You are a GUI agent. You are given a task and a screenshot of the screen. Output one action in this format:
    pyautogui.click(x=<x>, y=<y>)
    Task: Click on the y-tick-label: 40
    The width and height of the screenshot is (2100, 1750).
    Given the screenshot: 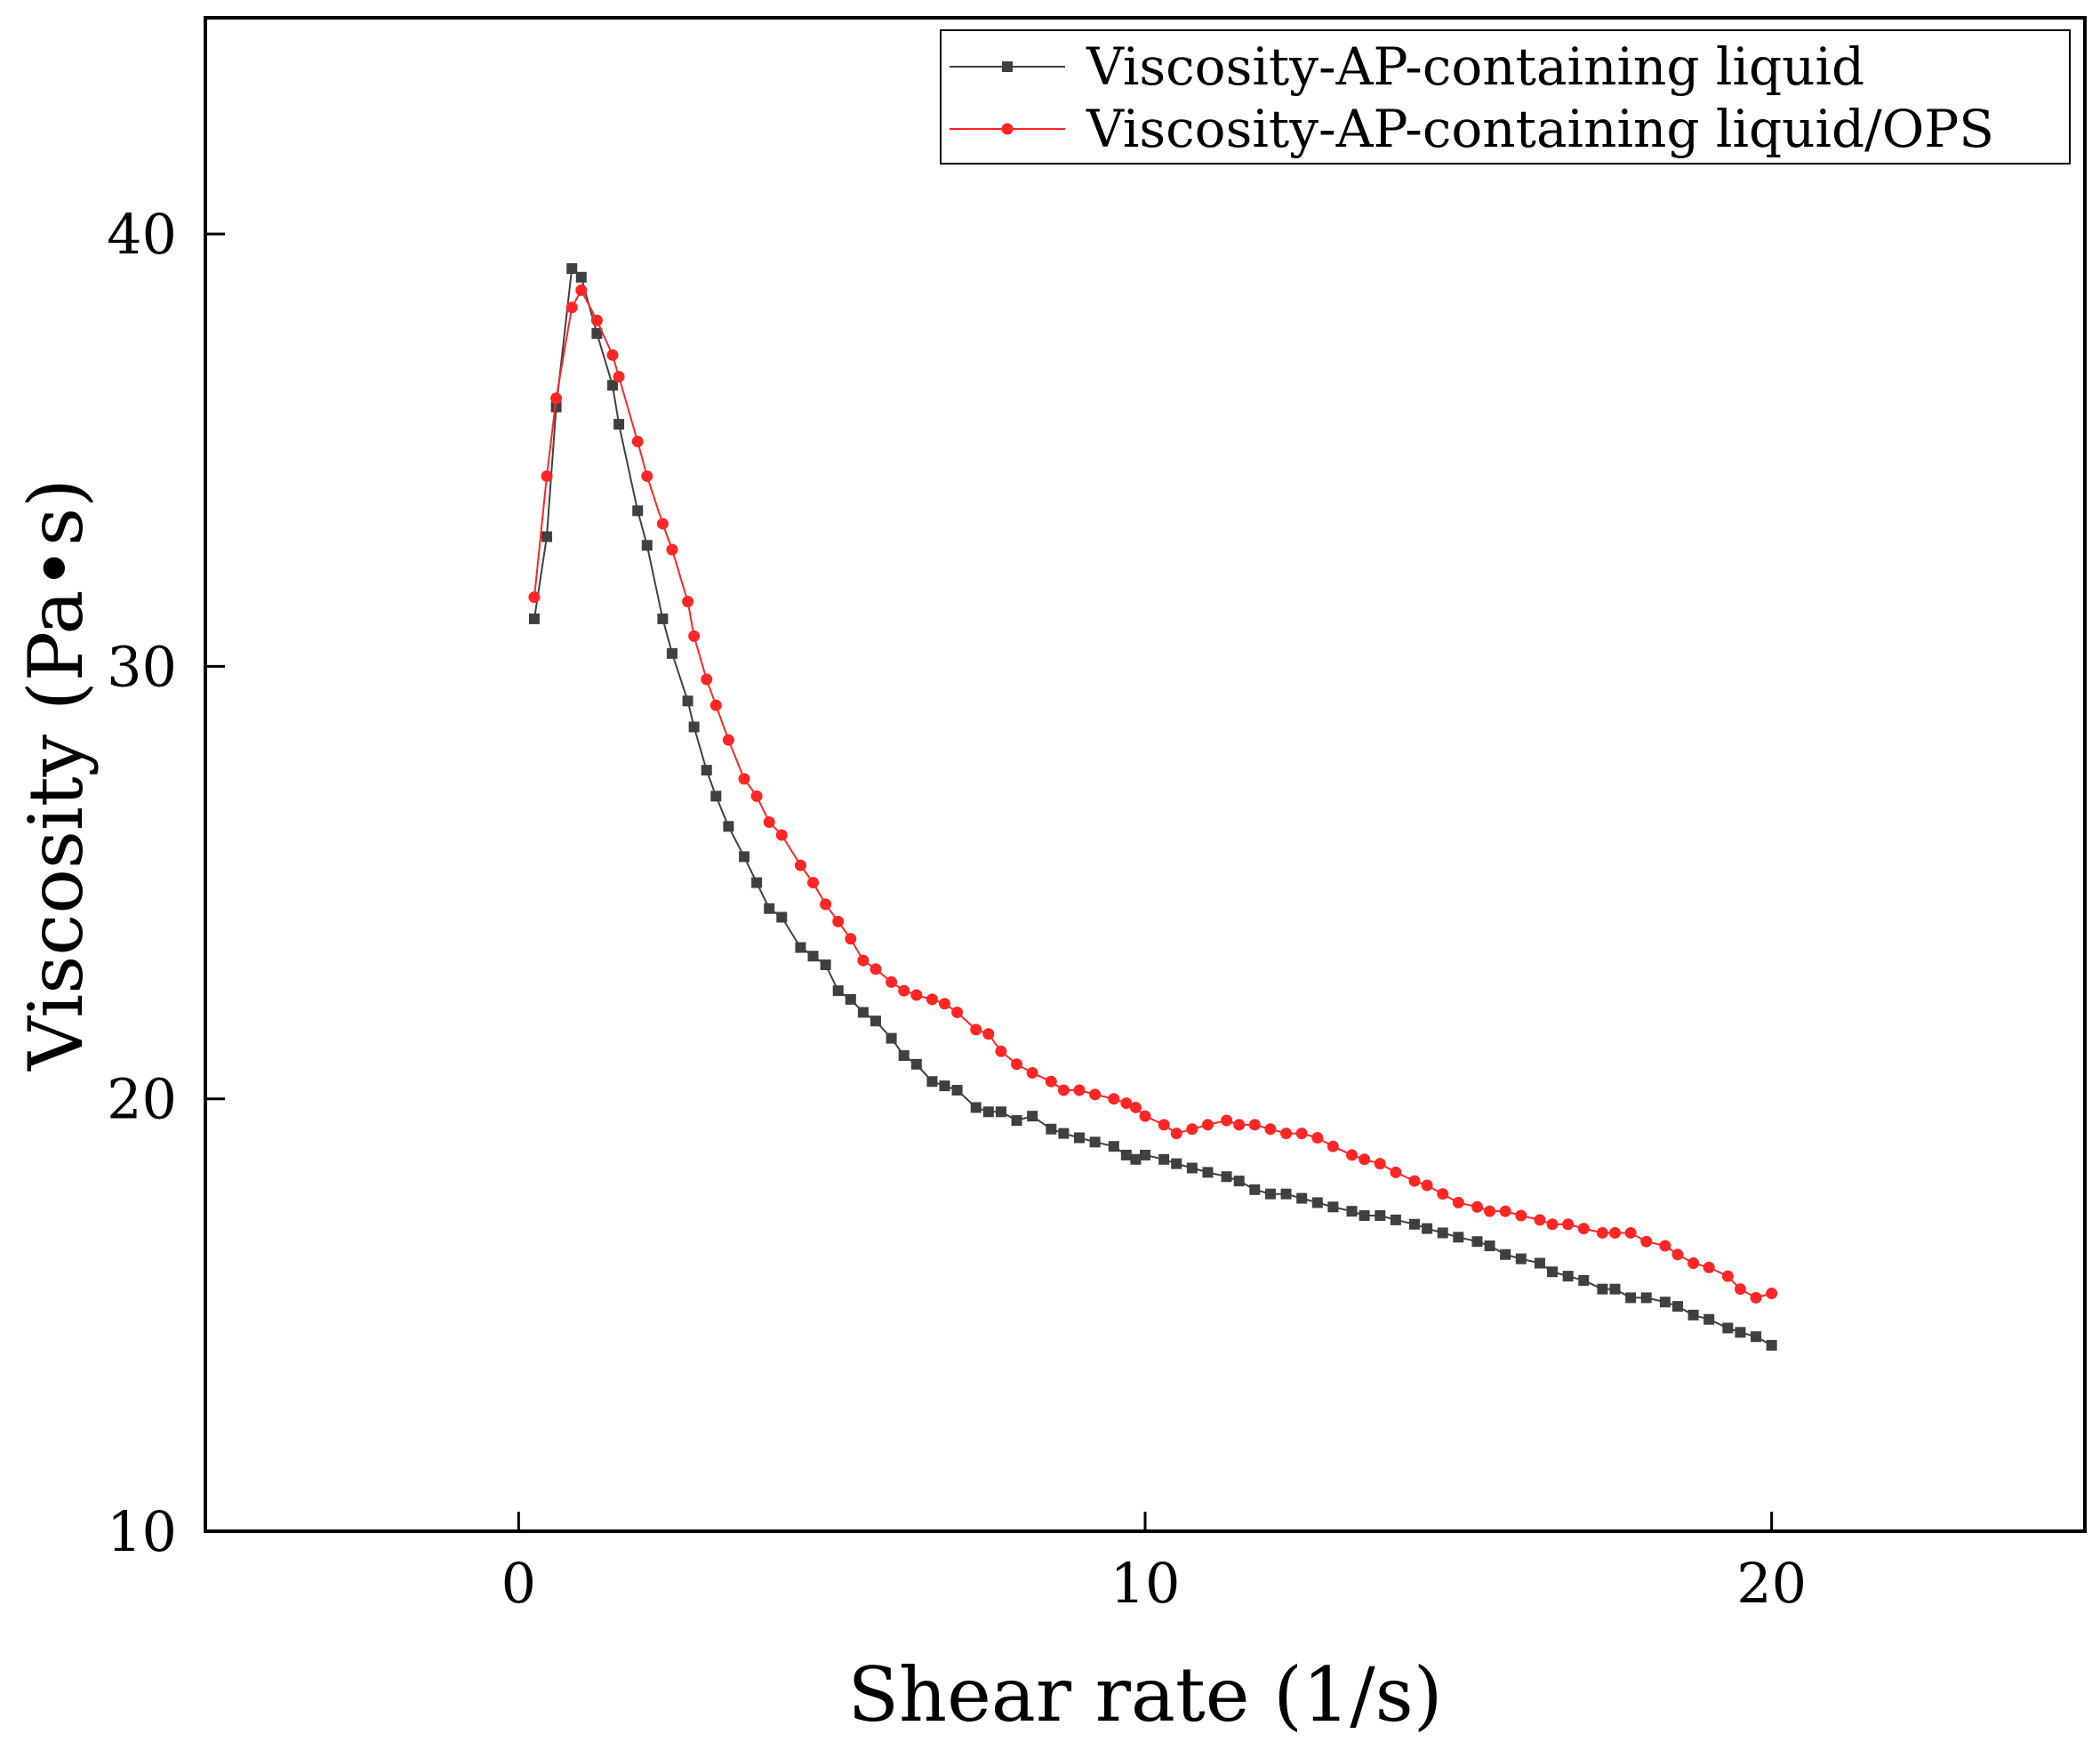 What is the action you would take?
    pyautogui.click(x=142, y=234)
    